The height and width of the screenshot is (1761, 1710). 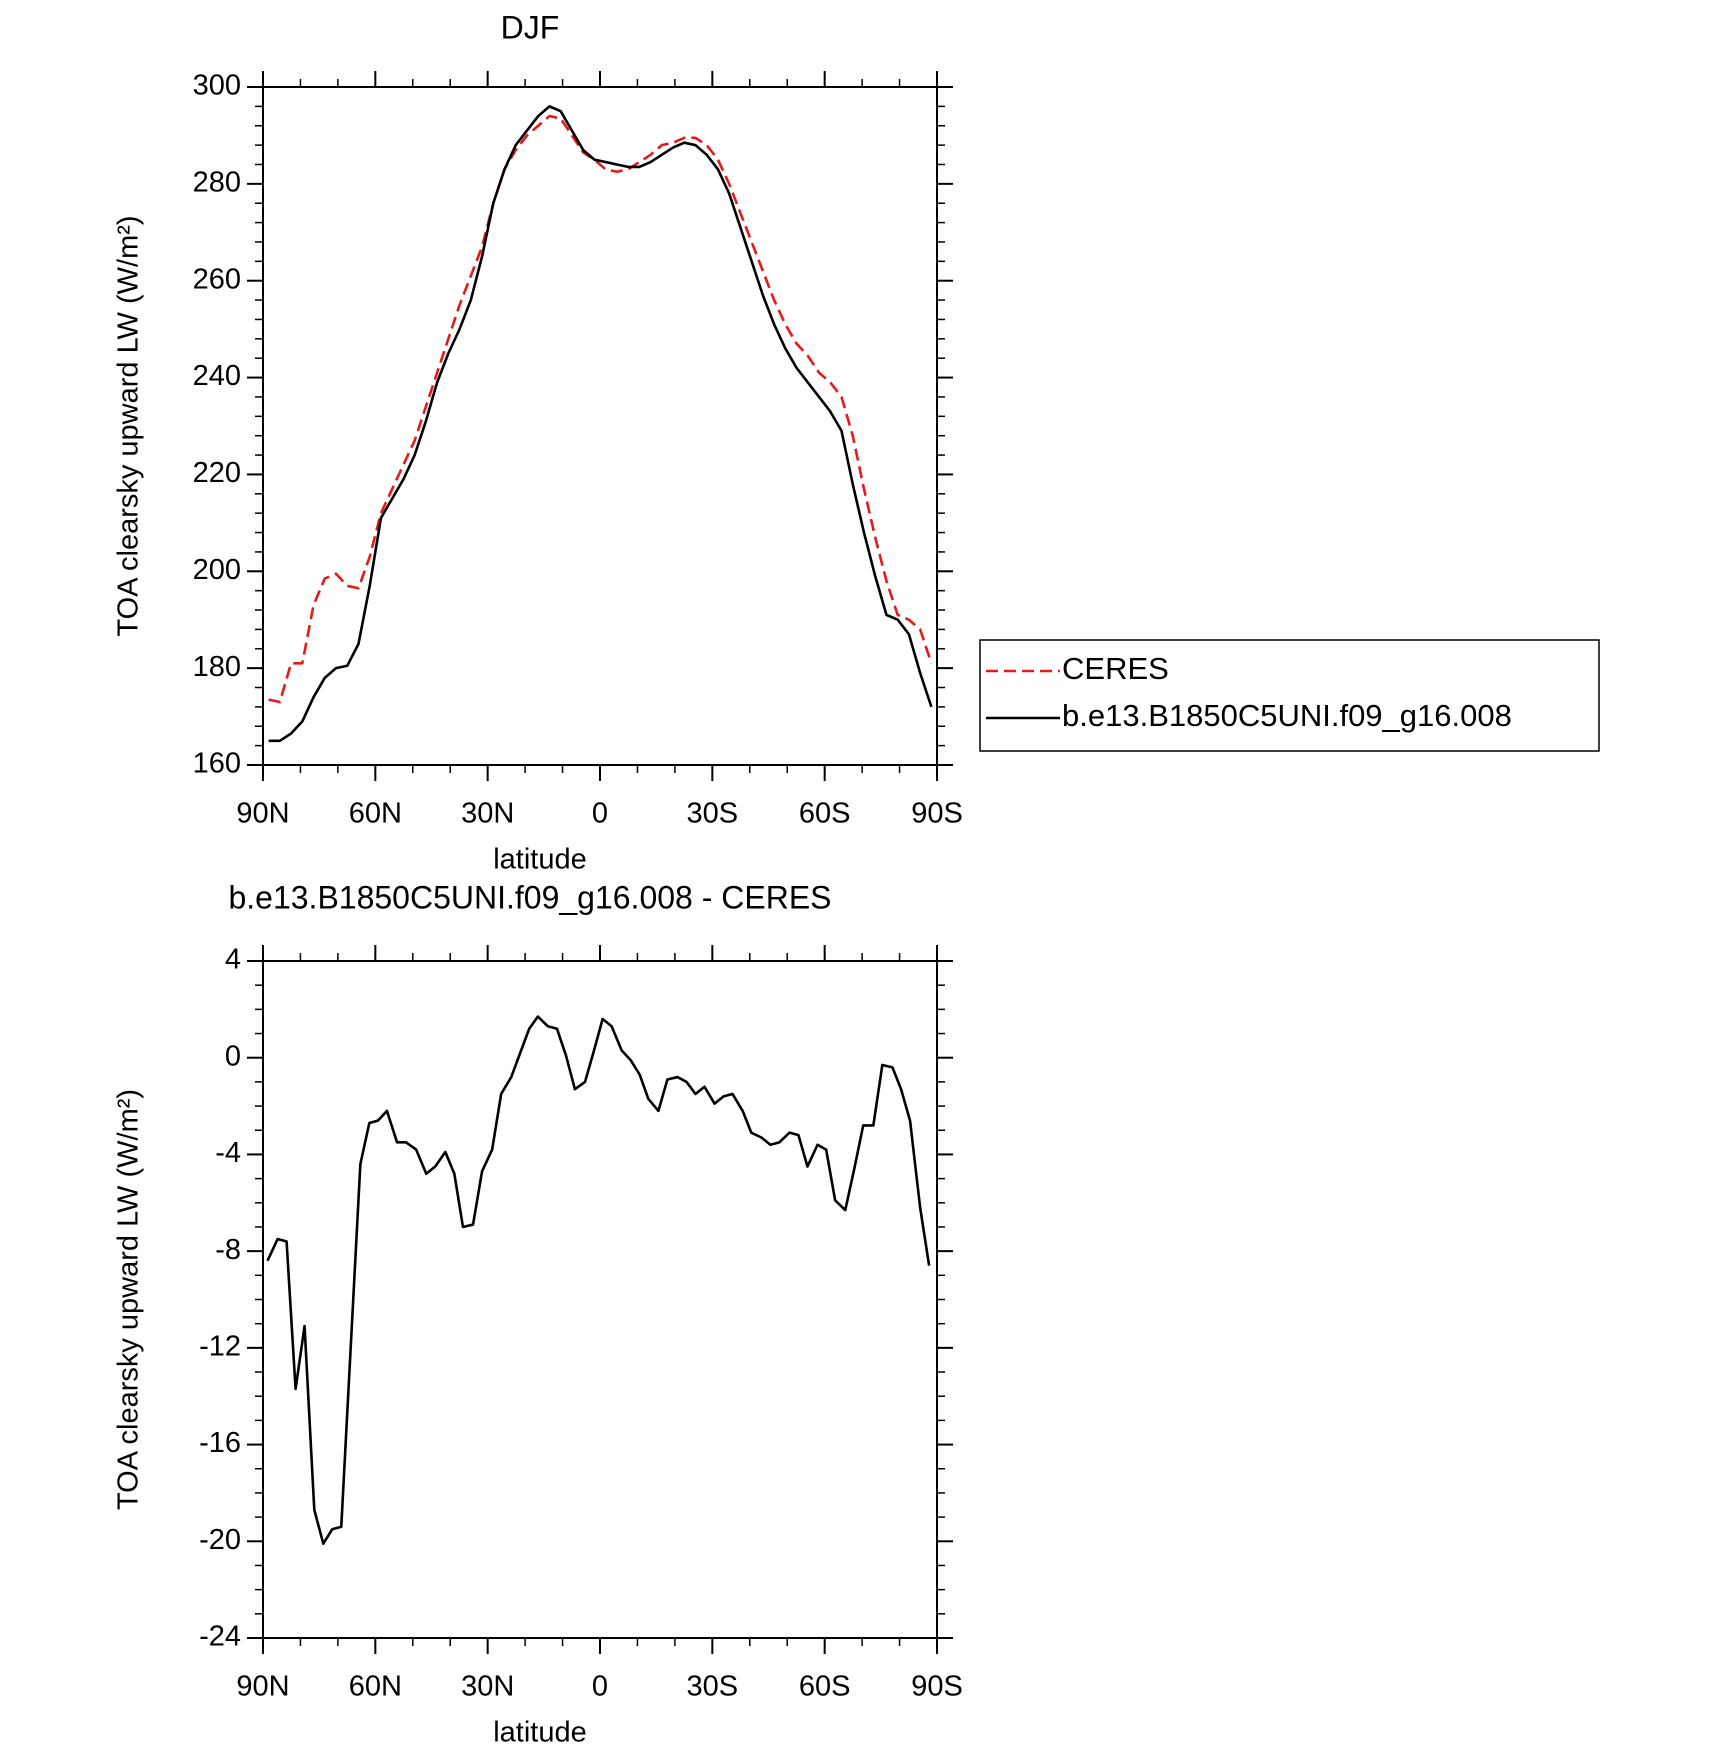 I want to click on legend-label: CERES, so click(x=1115, y=668).